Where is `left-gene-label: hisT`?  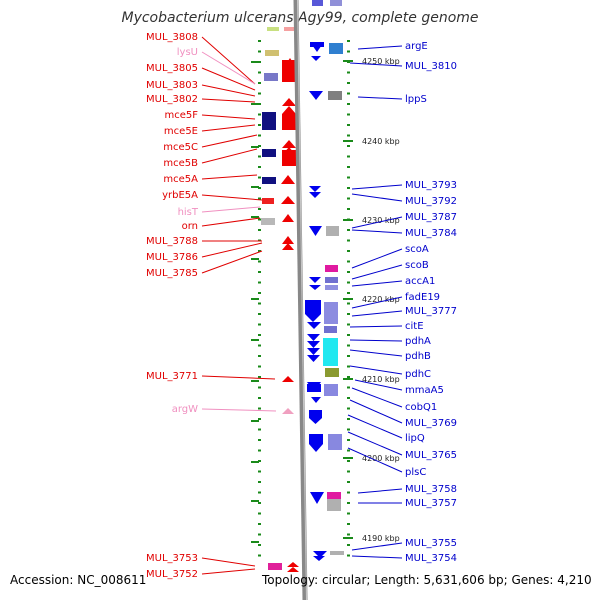
left-gene-label: hisT is located at coordinates (188, 212).